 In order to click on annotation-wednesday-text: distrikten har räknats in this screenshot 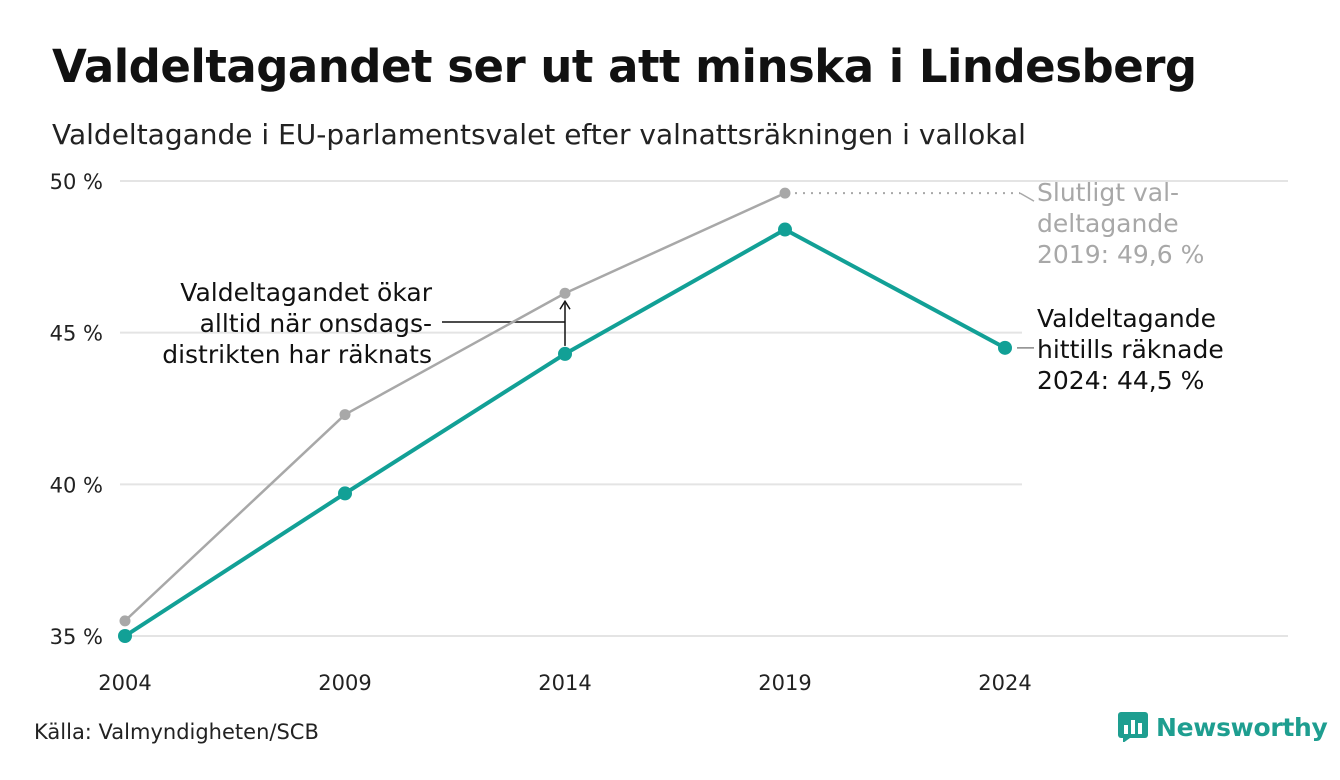, I will do `click(297, 354)`.